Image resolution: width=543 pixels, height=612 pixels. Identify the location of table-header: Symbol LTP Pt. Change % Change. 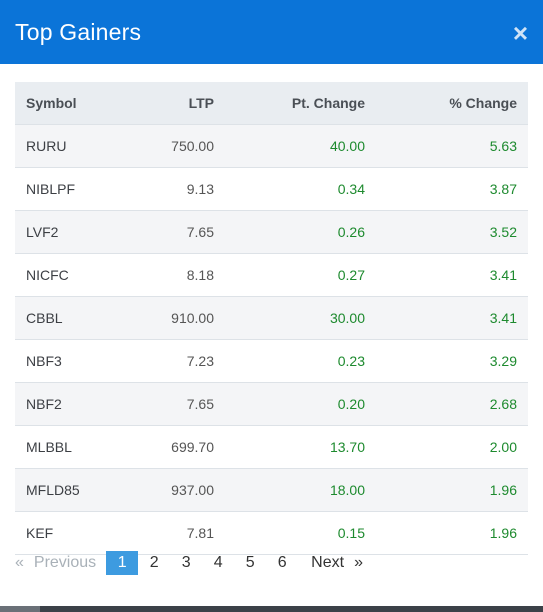
(271, 103).